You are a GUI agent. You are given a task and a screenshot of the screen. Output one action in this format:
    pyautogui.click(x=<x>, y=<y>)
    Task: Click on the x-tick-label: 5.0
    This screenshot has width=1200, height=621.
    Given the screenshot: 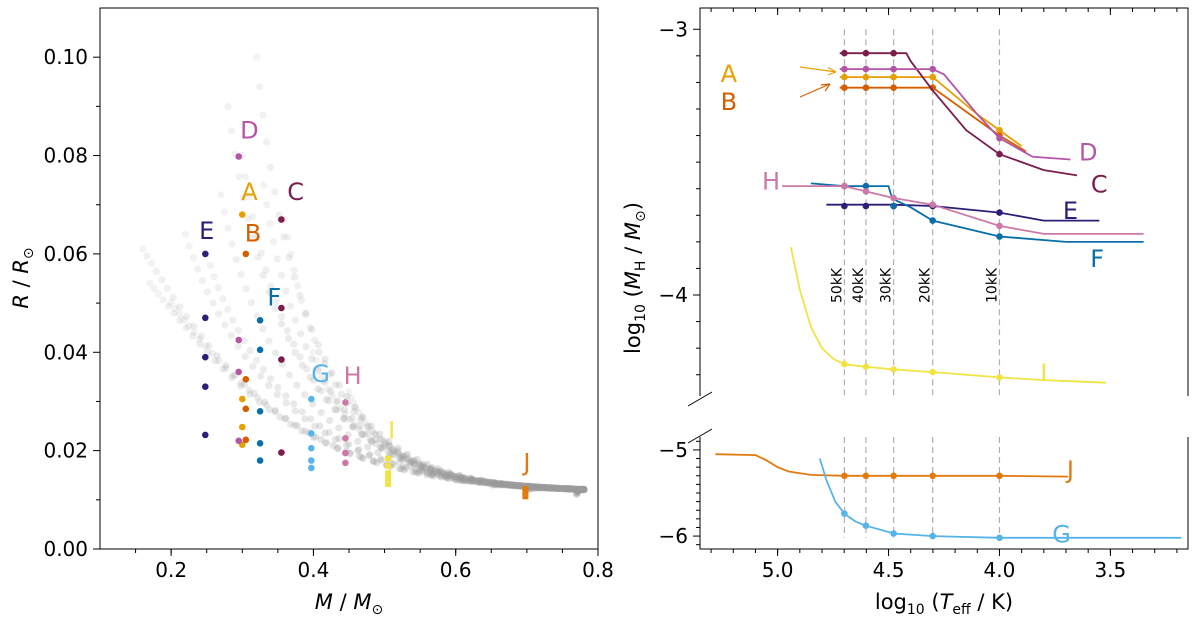 What is the action you would take?
    pyautogui.click(x=778, y=570)
    